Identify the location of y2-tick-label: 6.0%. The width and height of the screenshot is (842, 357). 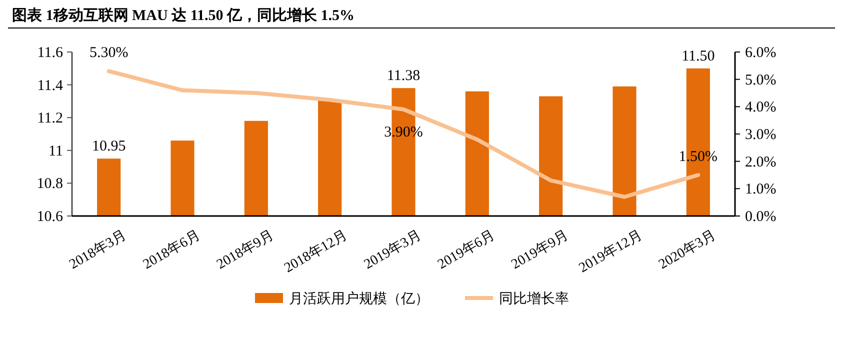
(760, 53).